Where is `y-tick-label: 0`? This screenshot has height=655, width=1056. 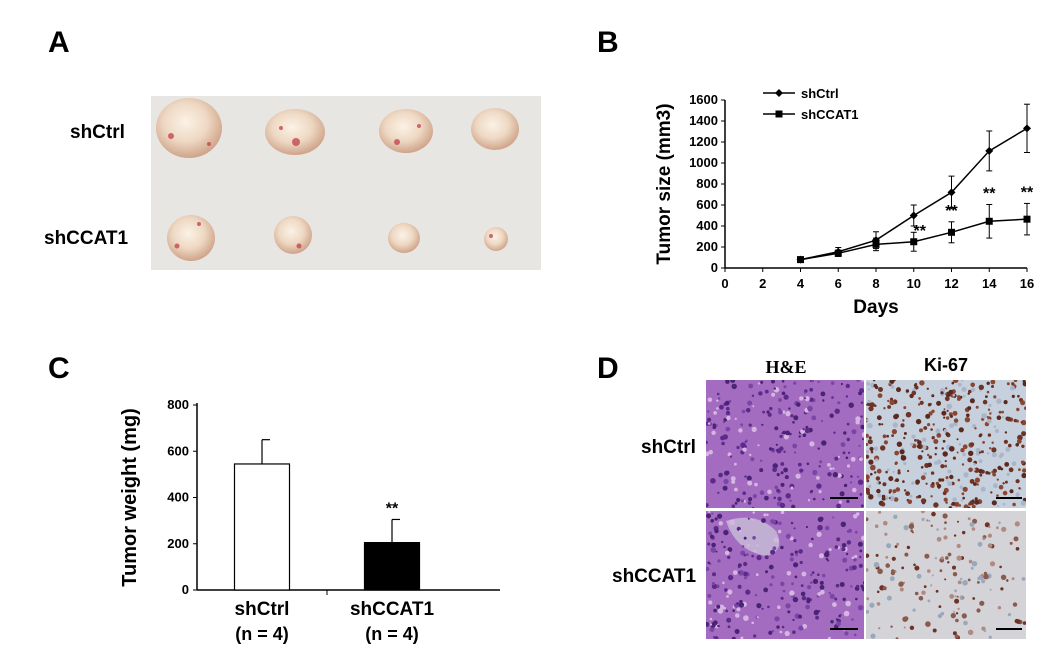 y-tick-label: 0 is located at coordinates (185, 589).